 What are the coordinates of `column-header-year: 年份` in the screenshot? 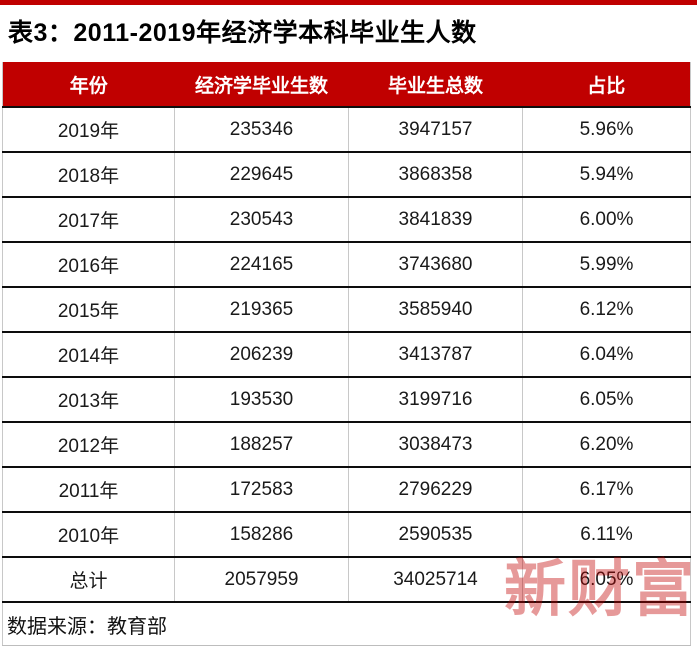 It's located at (88, 85).